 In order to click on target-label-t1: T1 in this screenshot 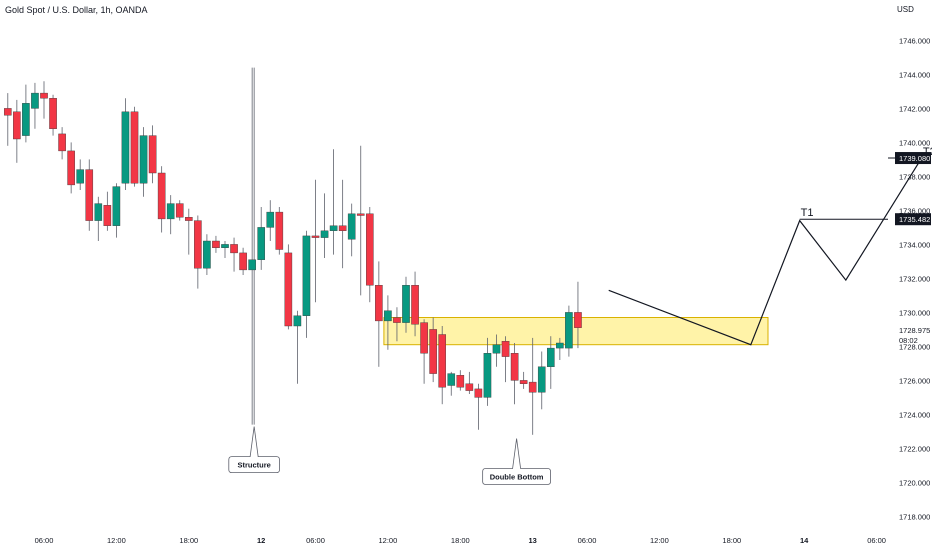, I will do `click(807, 213)`.